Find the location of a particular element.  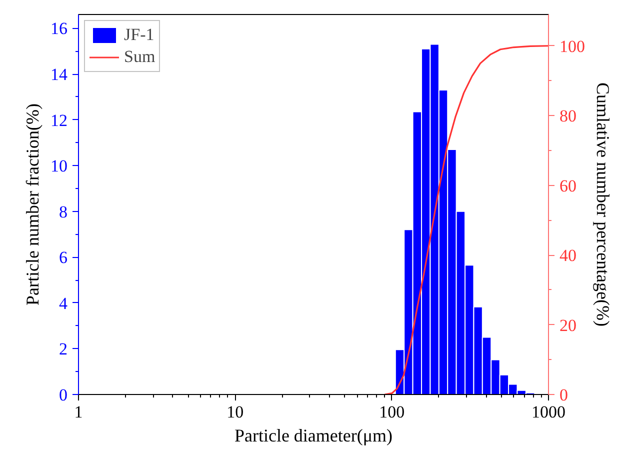

y2-tick-label: 0 is located at coordinates (564, 395).